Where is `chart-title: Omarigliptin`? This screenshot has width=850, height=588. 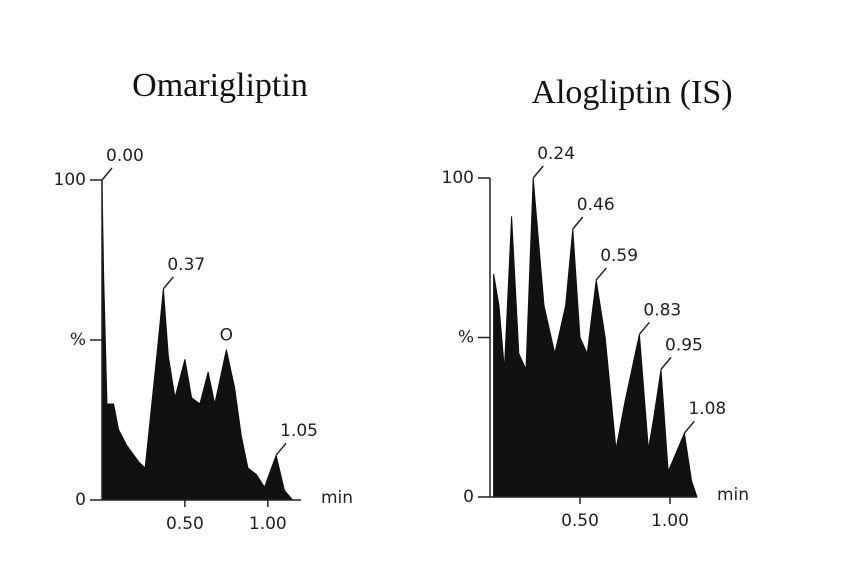 chart-title: Omarigliptin is located at coordinates (220, 85).